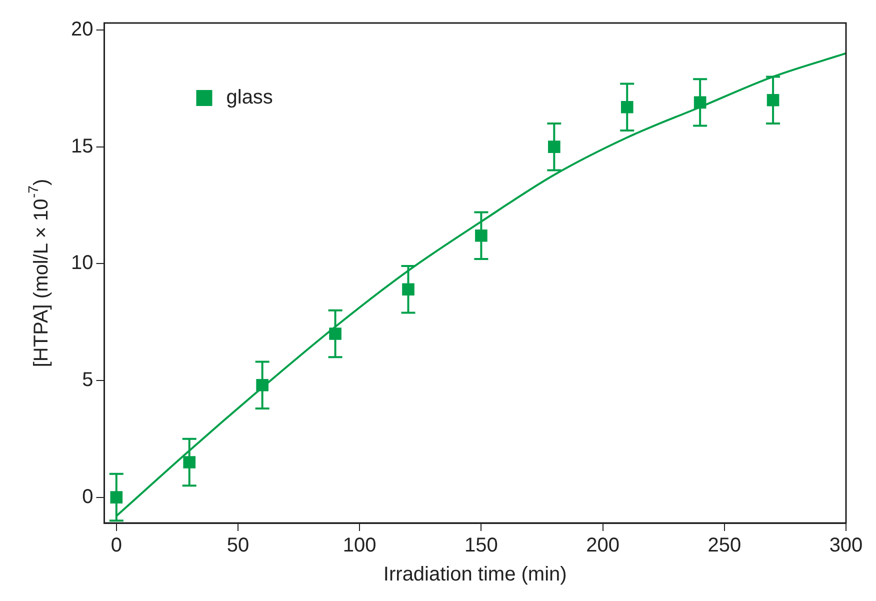 This screenshot has width=876, height=601. Describe the element at coordinates (603, 545) in the screenshot. I see `x-tick-label: 200` at that location.